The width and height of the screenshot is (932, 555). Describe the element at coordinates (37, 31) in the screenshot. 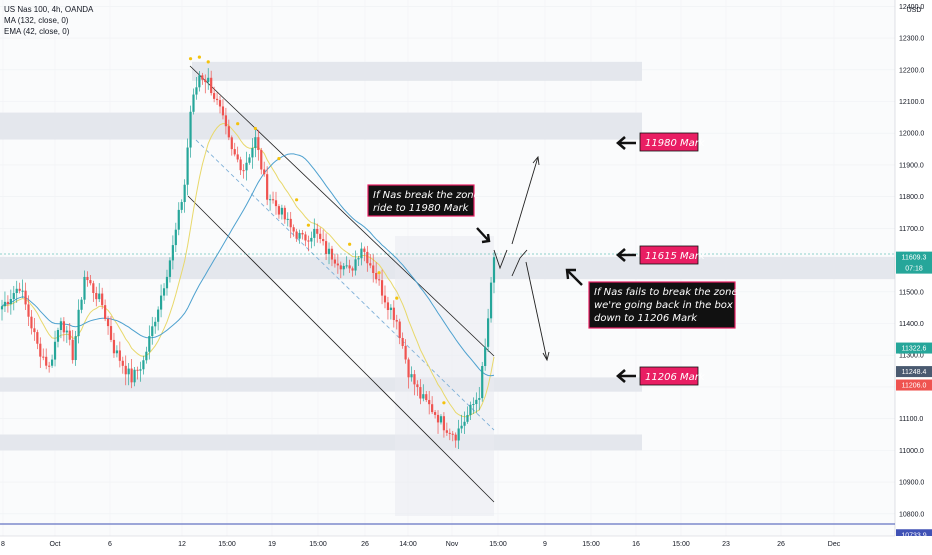

I see `ema-indicator-label: EMA (42, close, 0)` at that location.